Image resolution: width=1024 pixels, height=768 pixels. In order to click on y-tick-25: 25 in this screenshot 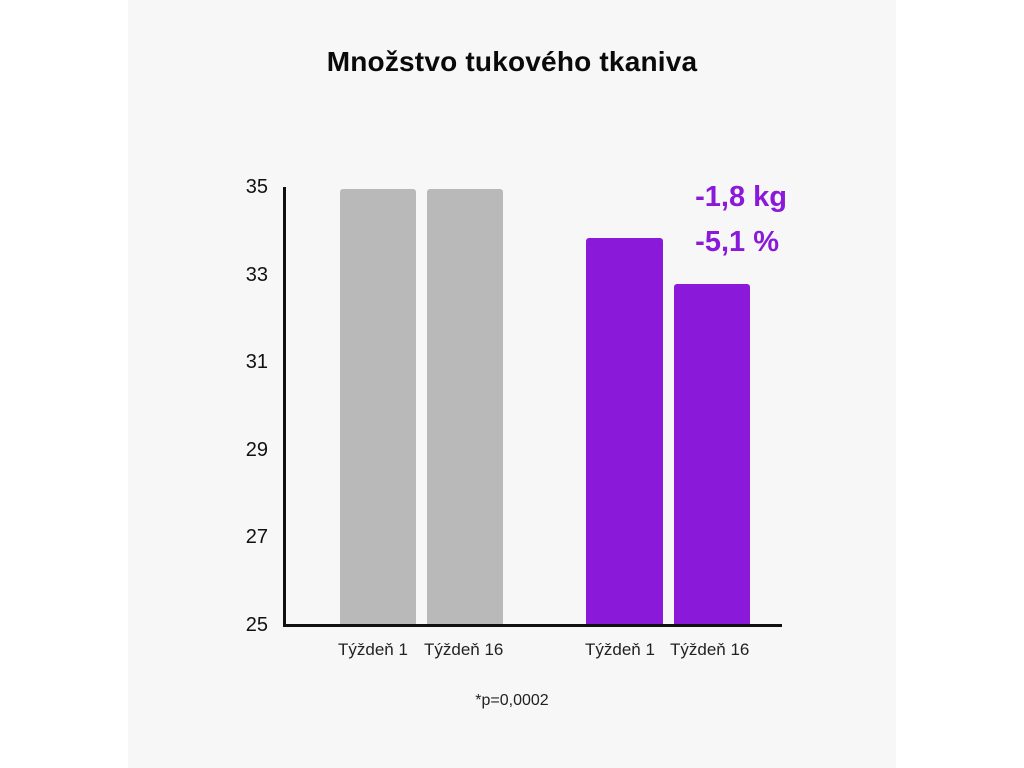, I will do `click(256, 625)`.